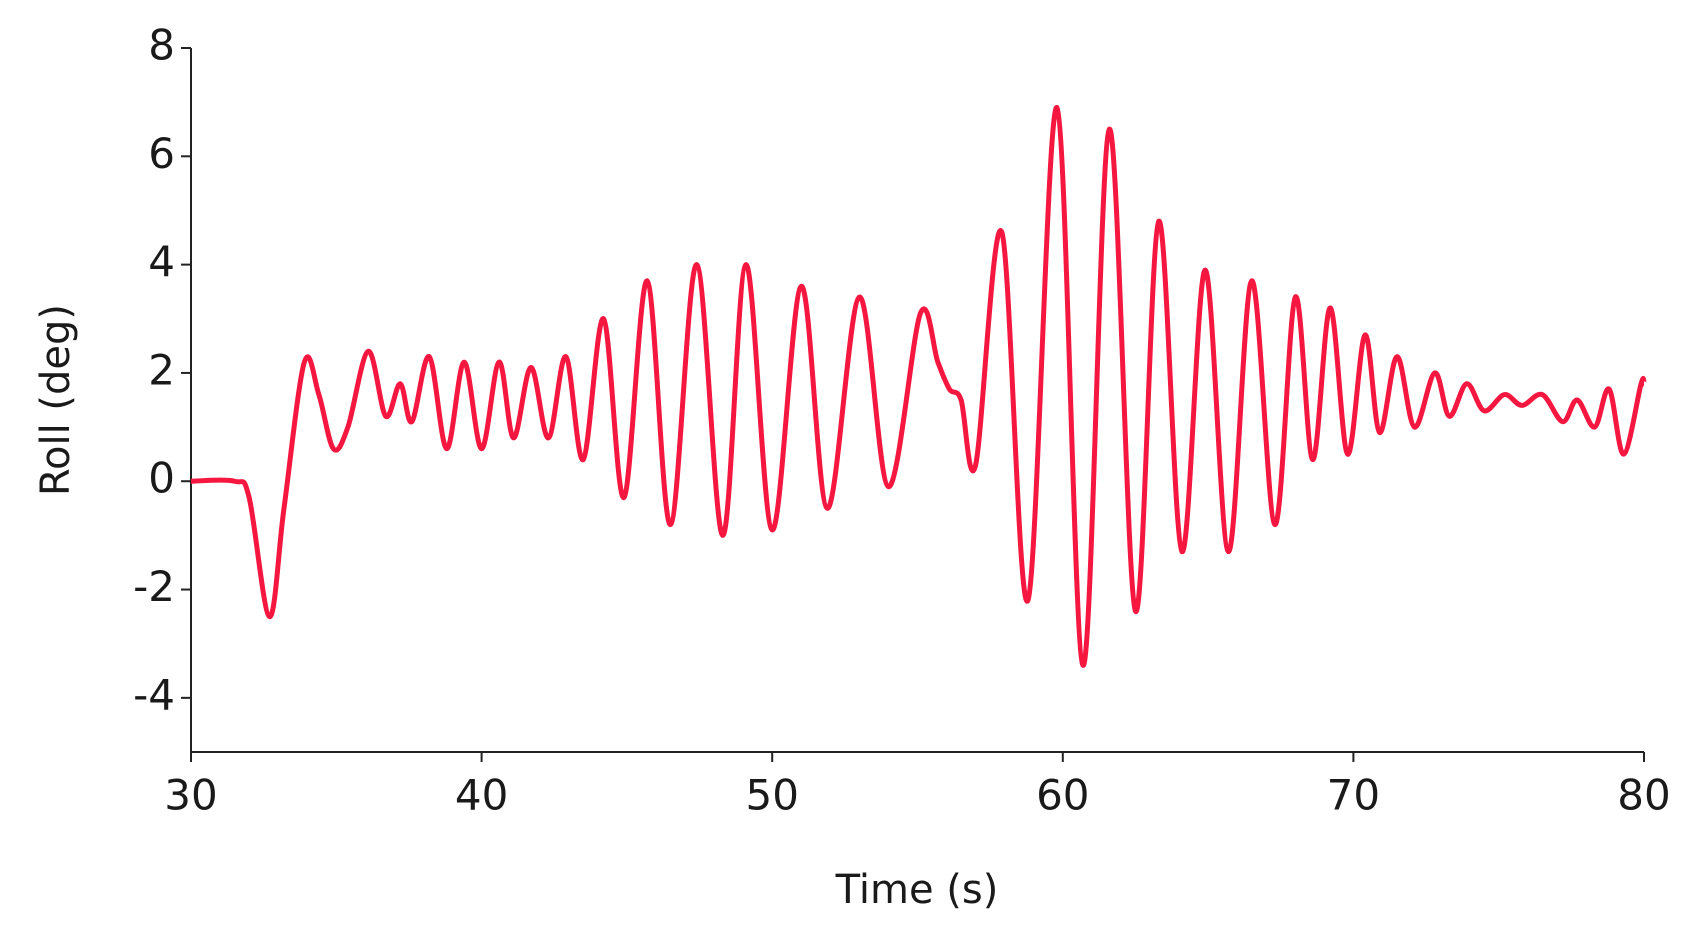  I want to click on x-tick-label: 40, so click(481, 795).